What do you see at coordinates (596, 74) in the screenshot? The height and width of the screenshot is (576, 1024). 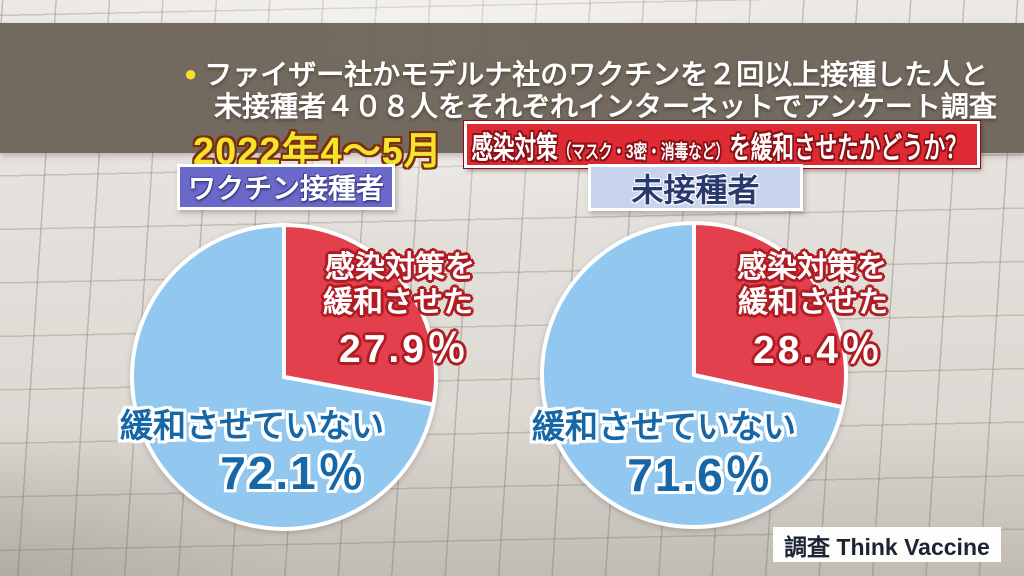 I see `survey-line1-text: ファイザー社かモデルナ社のワクチンを２回以上接種した人と` at bounding box center [596, 74].